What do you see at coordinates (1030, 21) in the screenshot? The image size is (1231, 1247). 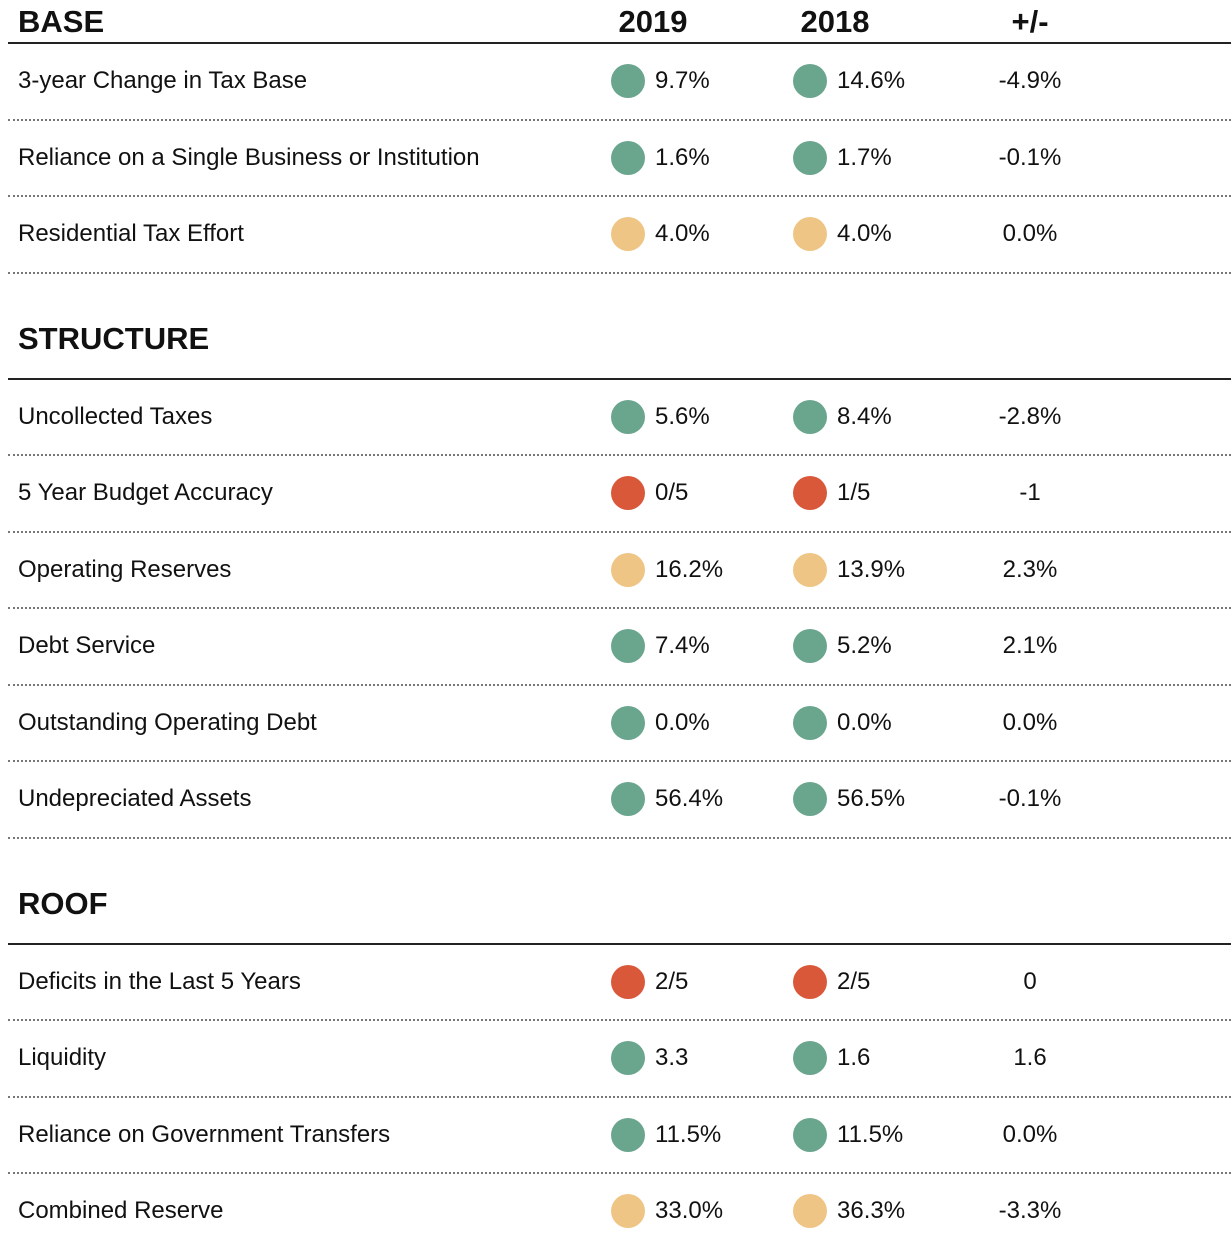 I see `column-header: +/-` at bounding box center [1030, 21].